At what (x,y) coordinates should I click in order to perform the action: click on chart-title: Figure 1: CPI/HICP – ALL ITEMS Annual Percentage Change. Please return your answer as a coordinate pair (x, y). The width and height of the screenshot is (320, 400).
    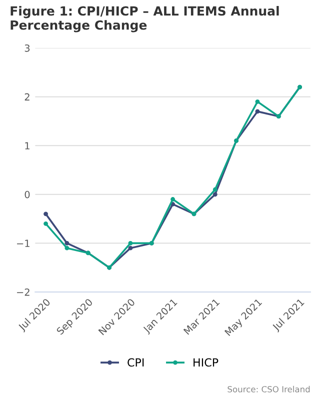
    Looking at the image, I should click on (144, 19).